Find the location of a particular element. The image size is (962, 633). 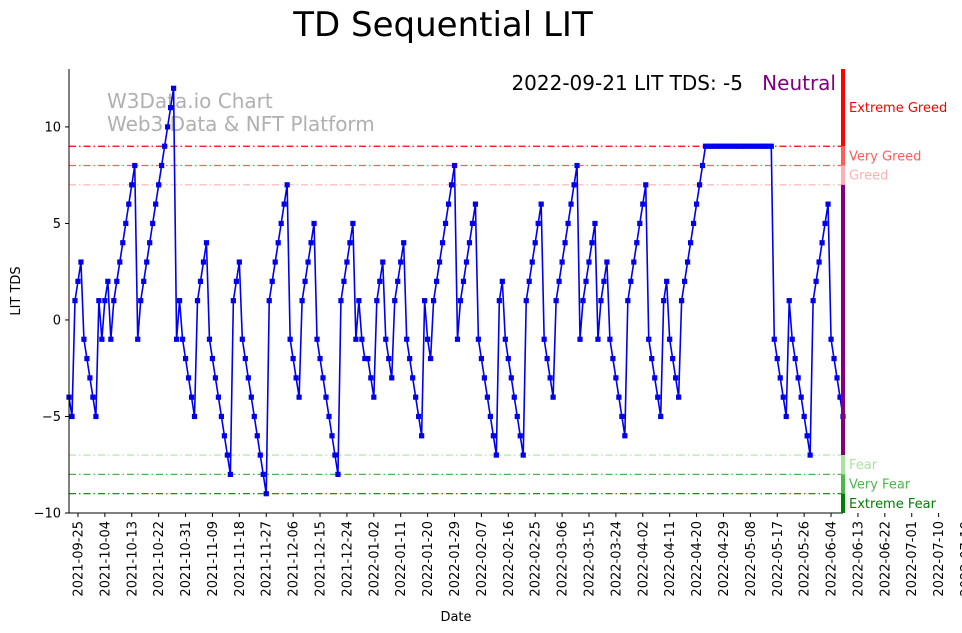

x-tick-label: 2021-10-31 is located at coordinates (186, 559).